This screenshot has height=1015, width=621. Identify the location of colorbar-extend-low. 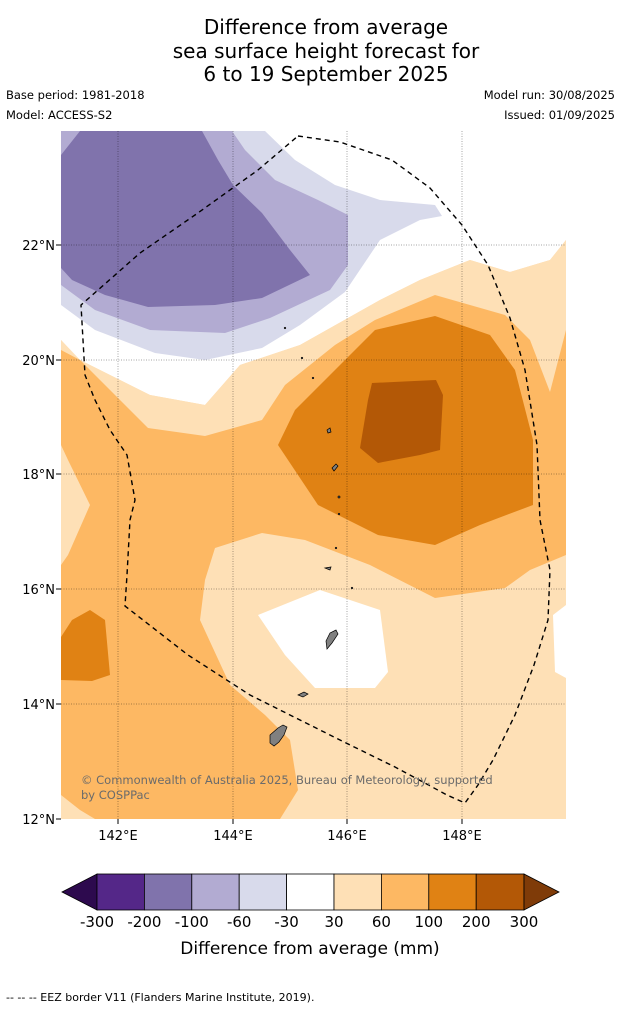
(79, 892).